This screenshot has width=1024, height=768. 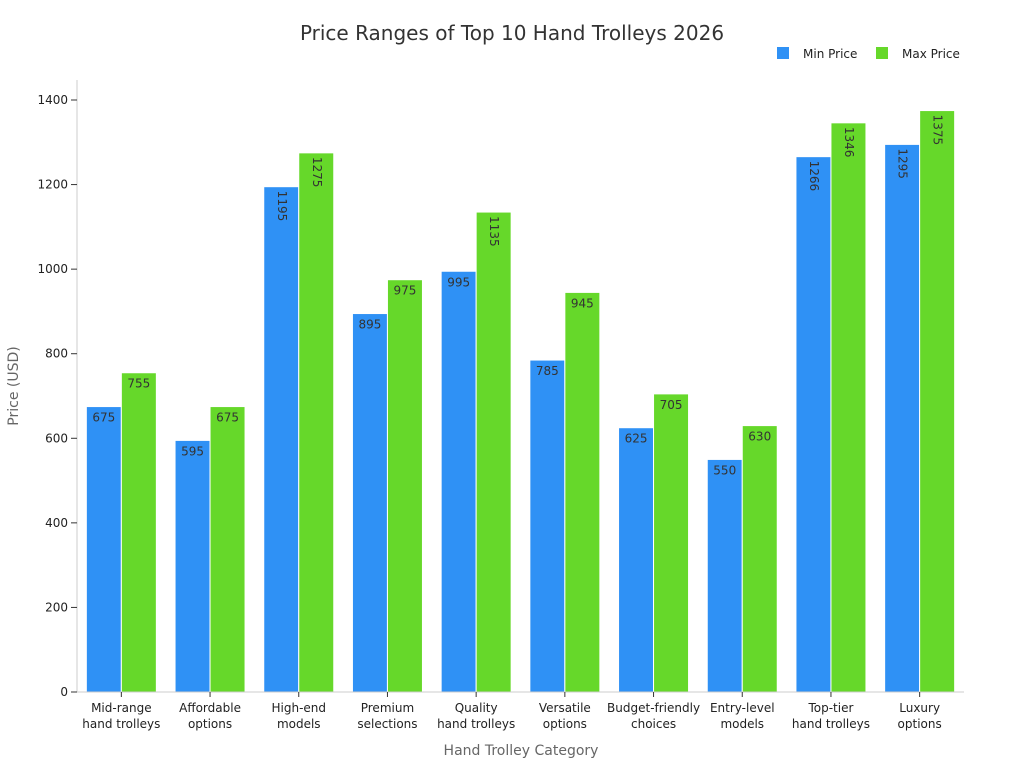 I want to click on x-tick-label: Budget-friendly choices, so click(x=653, y=716).